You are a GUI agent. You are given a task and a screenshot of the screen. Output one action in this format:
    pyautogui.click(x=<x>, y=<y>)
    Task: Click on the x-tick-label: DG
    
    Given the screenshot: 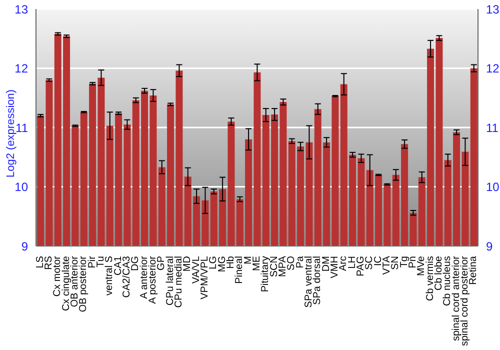 What is the action you would take?
    pyautogui.click(x=136, y=263)
    